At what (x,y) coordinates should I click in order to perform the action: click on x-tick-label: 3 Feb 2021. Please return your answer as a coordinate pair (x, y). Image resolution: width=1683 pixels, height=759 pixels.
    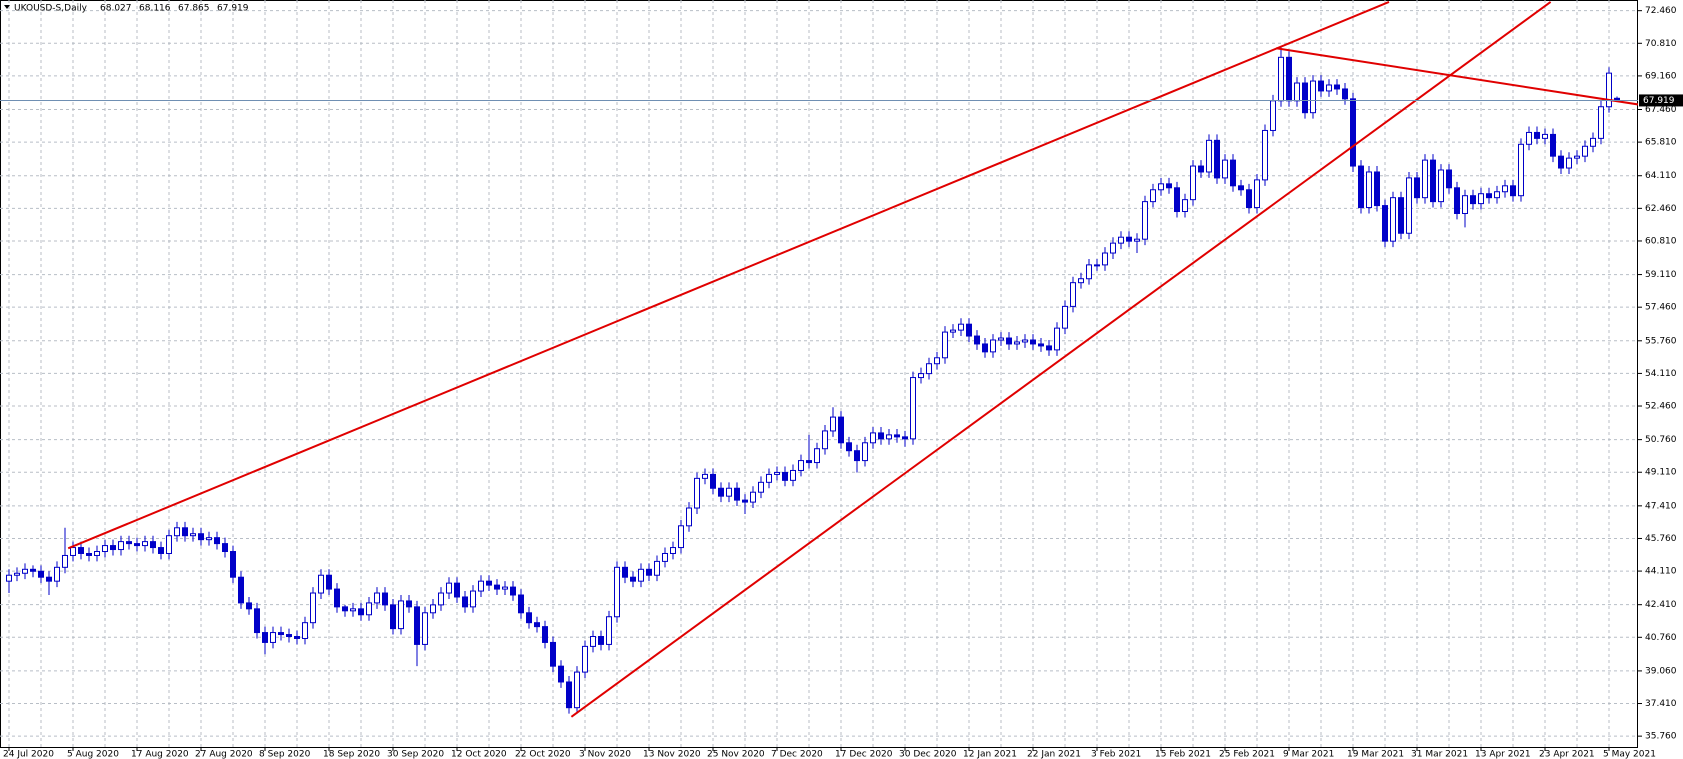
    Looking at the image, I should click on (1116, 754).